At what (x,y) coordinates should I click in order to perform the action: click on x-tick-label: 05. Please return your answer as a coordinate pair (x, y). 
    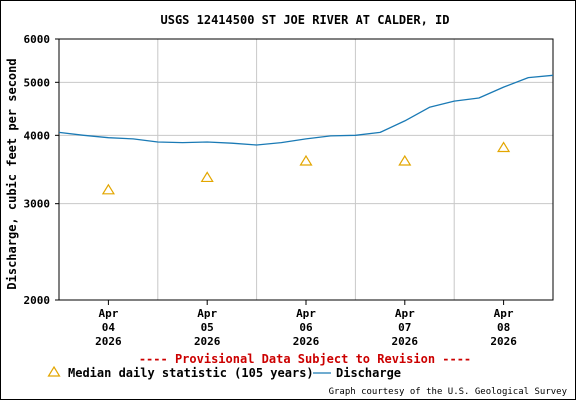
    Looking at the image, I should click on (207, 327).